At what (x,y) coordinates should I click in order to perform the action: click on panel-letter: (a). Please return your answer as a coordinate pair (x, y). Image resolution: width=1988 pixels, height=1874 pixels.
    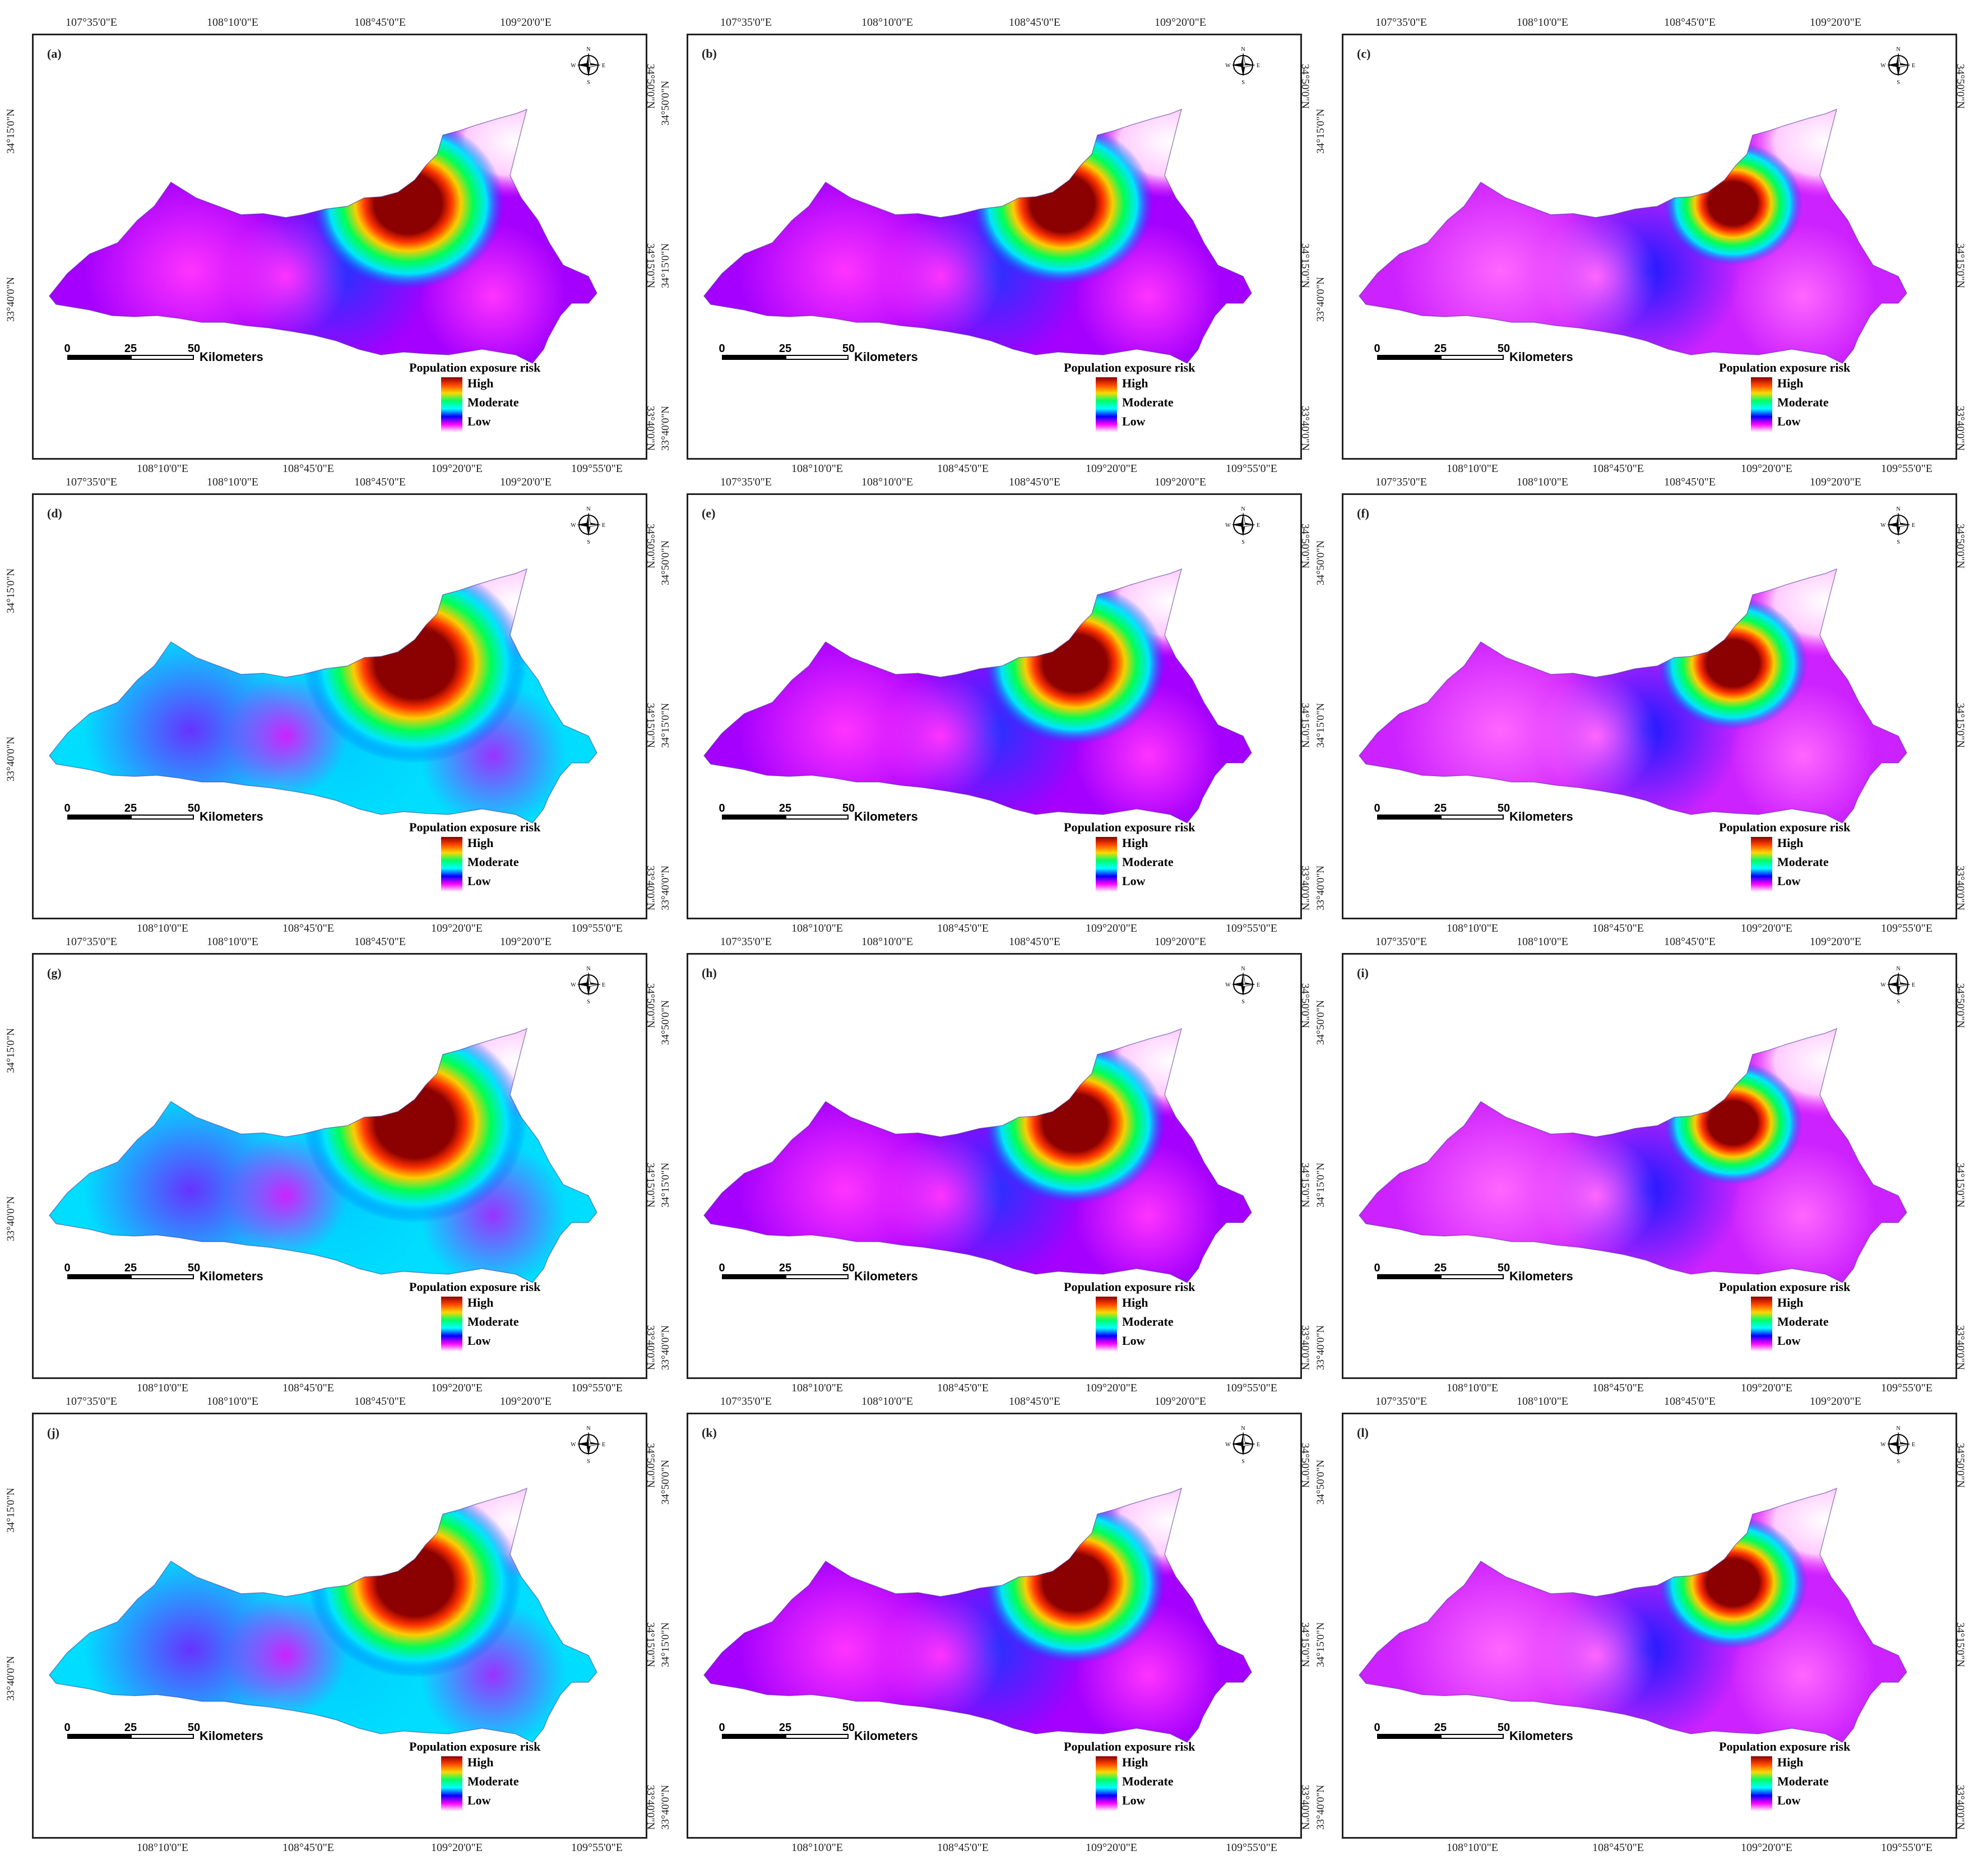
    Looking at the image, I should click on (54, 54).